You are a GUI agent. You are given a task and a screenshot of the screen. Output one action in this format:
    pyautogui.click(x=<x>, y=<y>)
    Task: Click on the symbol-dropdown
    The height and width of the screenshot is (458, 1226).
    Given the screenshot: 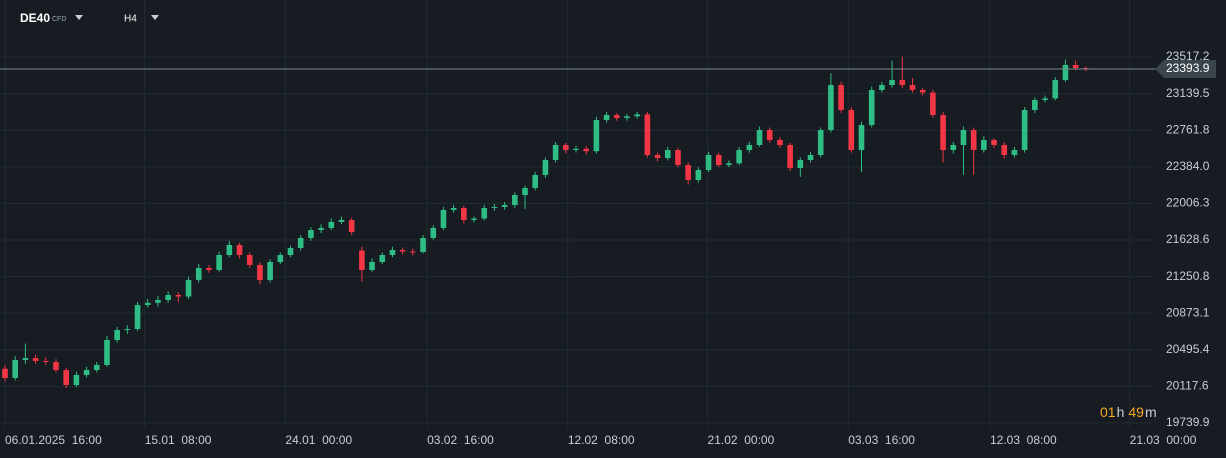 What is the action you would take?
    pyautogui.click(x=79, y=17)
    